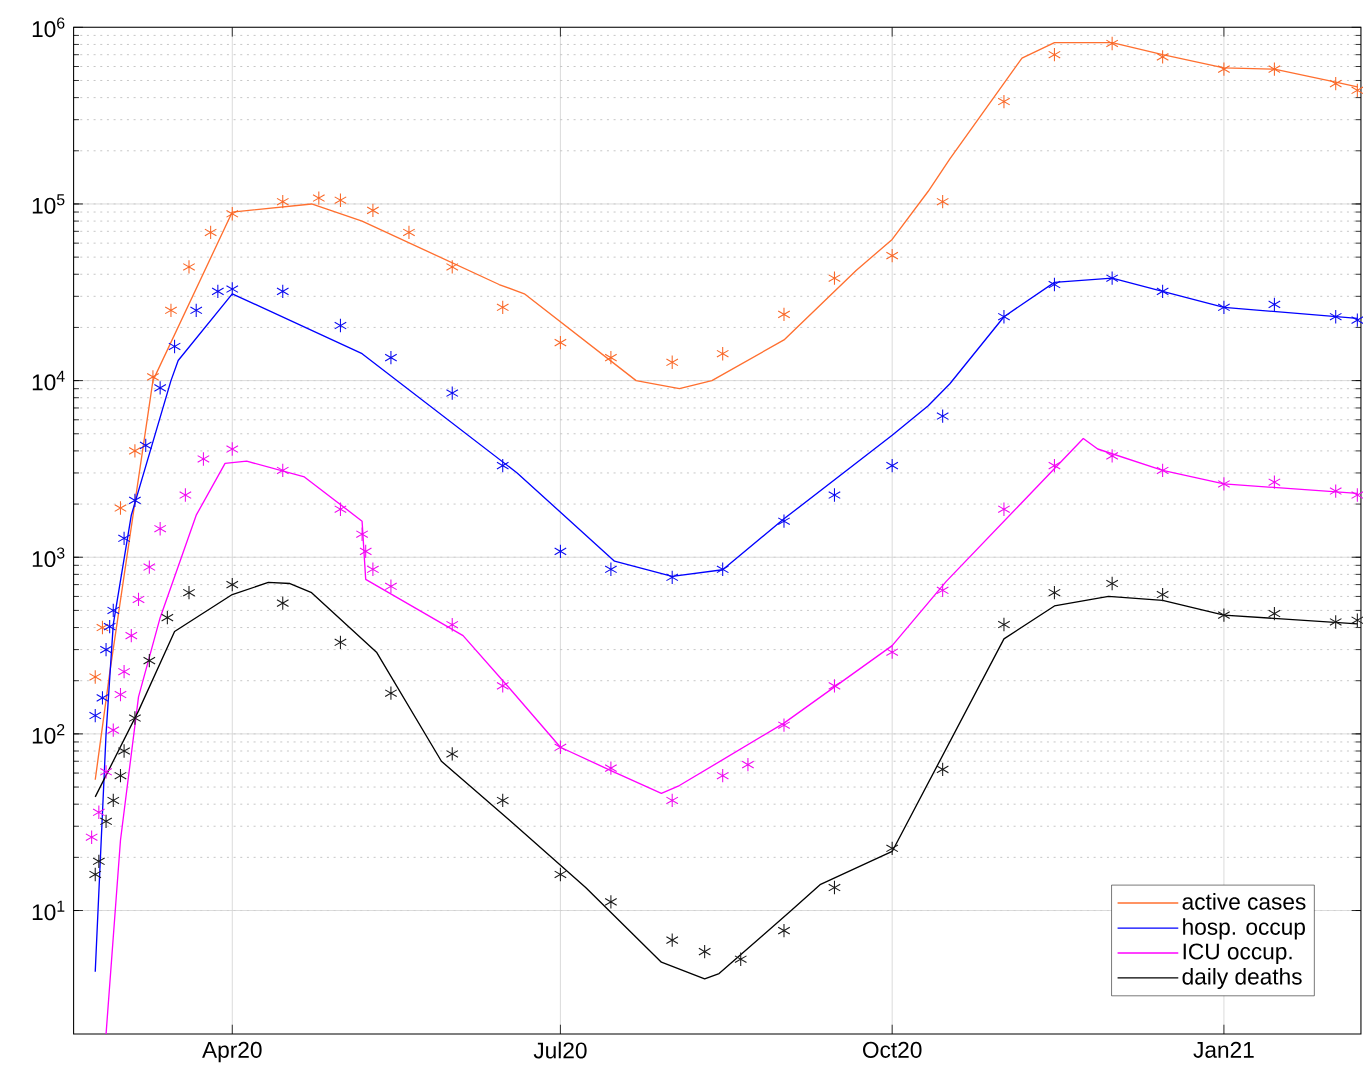 The image size is (1363, 1090). What do you see at coordinates (48, 204) in the screenshot?
I see `y-tick-label: 10$^{5}$` at bounding box center [48, 204].